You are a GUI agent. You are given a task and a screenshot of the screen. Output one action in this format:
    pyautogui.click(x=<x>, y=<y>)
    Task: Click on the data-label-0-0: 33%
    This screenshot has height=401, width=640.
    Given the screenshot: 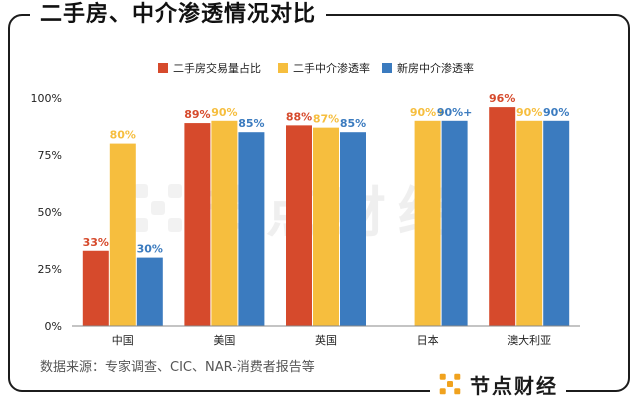 What is the action you would take?
    pyautogui.click(x=96, y=242)
    